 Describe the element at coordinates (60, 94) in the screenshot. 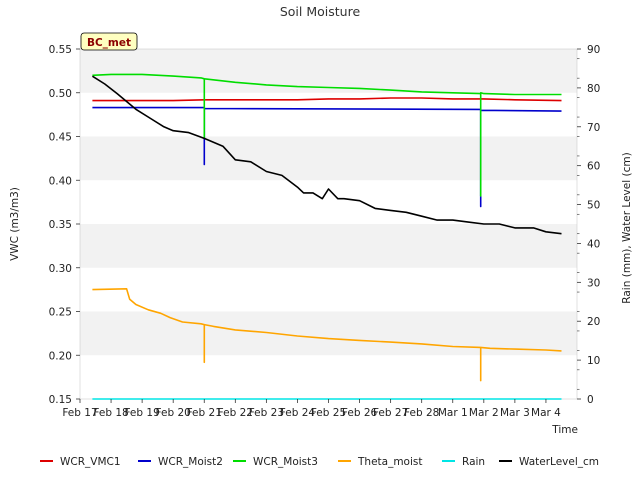

I see `y-tick-label: 0.50` at that location.